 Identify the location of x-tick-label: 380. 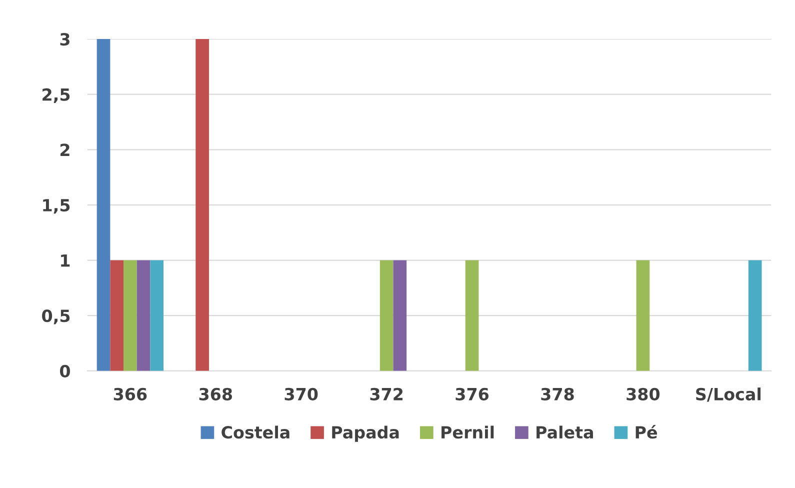
(643, 394).